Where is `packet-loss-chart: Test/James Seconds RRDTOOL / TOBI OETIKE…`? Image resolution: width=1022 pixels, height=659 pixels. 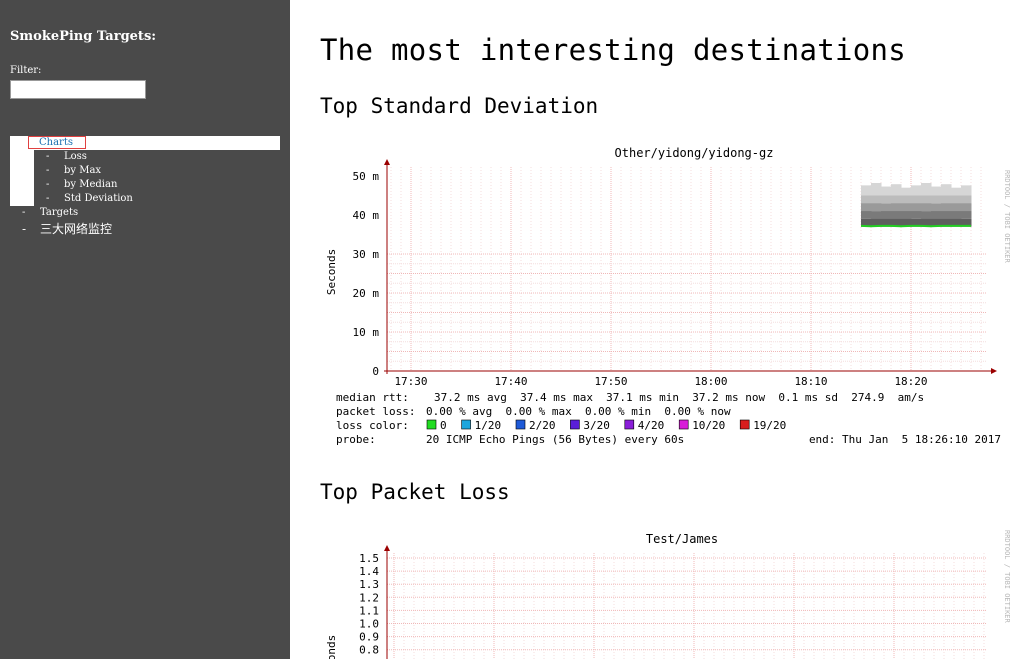 packet-loss-chart: Test/James Seconds RRDTOOL / TOBI OETIKE… is located at coordinates (670, 592).